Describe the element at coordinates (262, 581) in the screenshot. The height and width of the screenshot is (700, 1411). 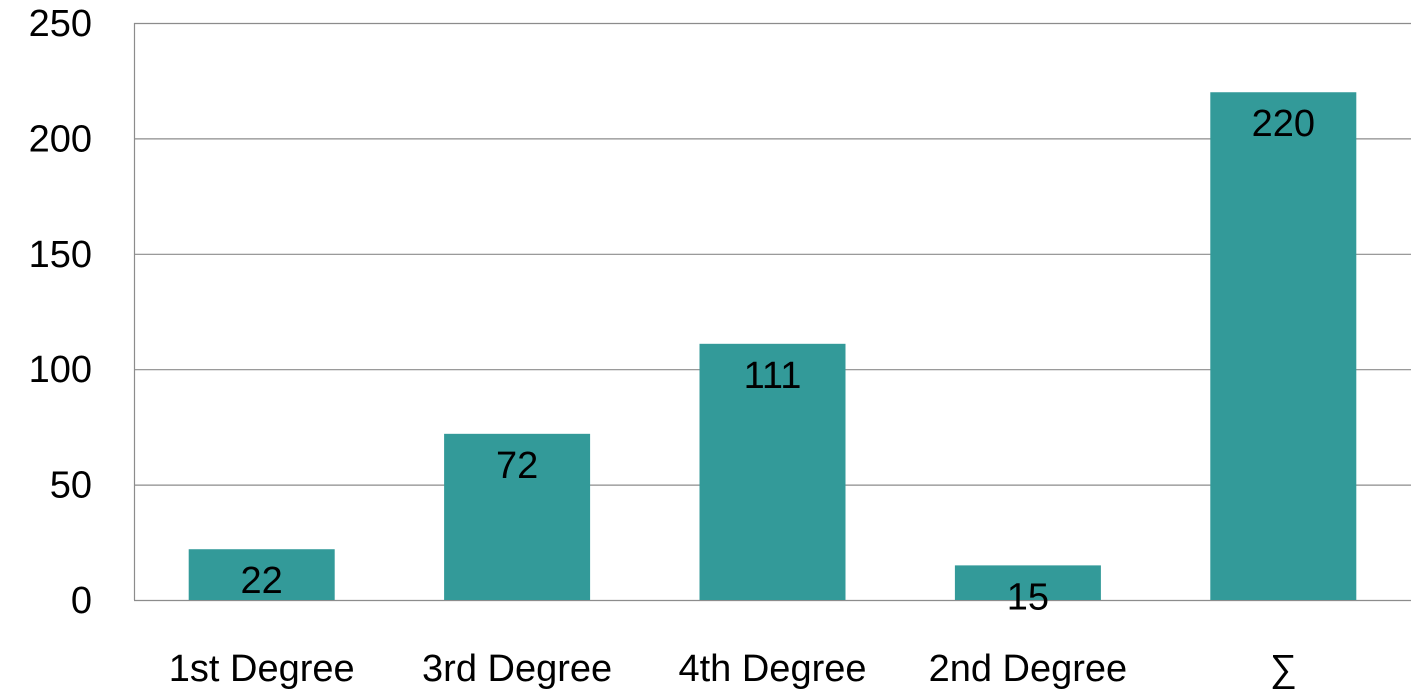
I see `data-label: 22` at that location.